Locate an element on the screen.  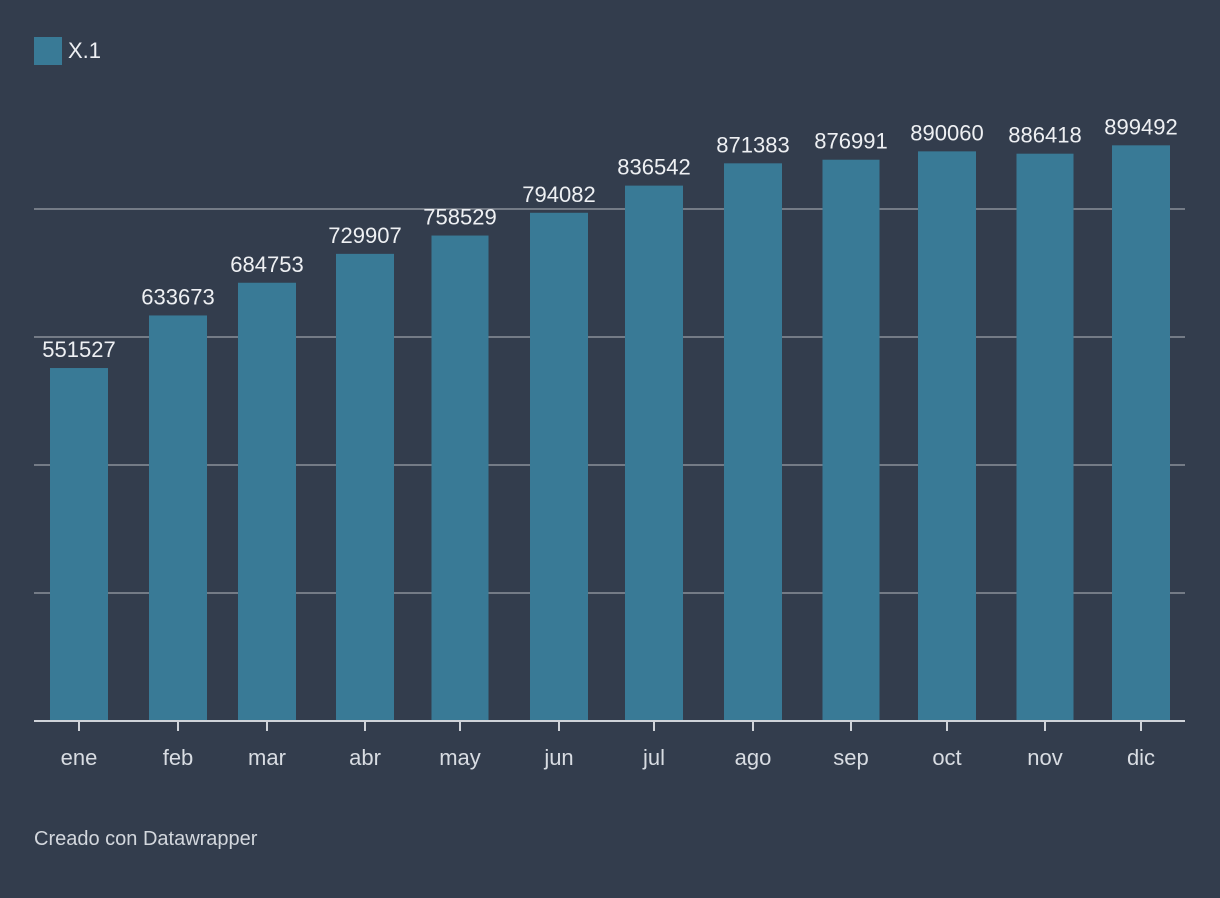
x-tick-label-oct: oct is located at coordinates (946, 757).